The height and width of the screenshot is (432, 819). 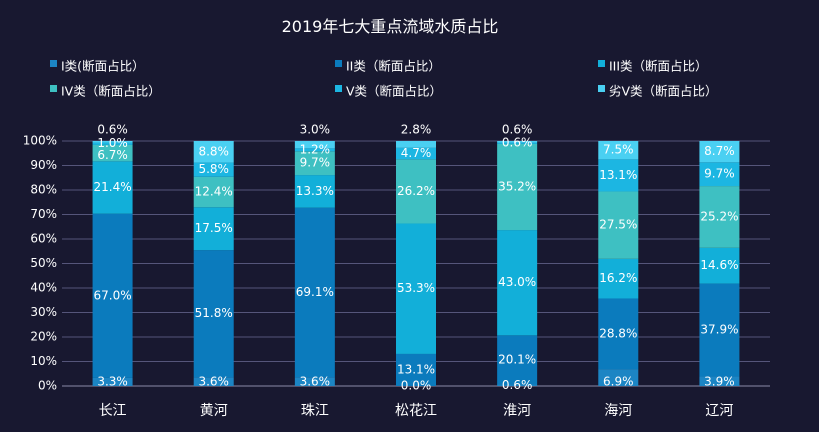 I want to click on y-tick-label: 100%, so click(x=40, y=141).